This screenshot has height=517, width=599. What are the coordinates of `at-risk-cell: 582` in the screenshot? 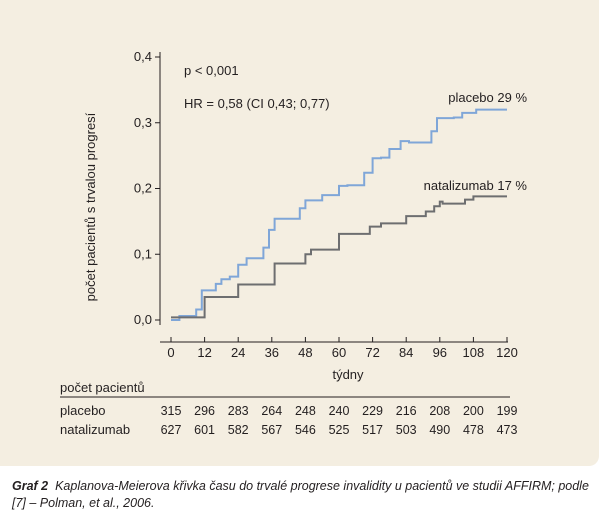 It's located at (238, 430).